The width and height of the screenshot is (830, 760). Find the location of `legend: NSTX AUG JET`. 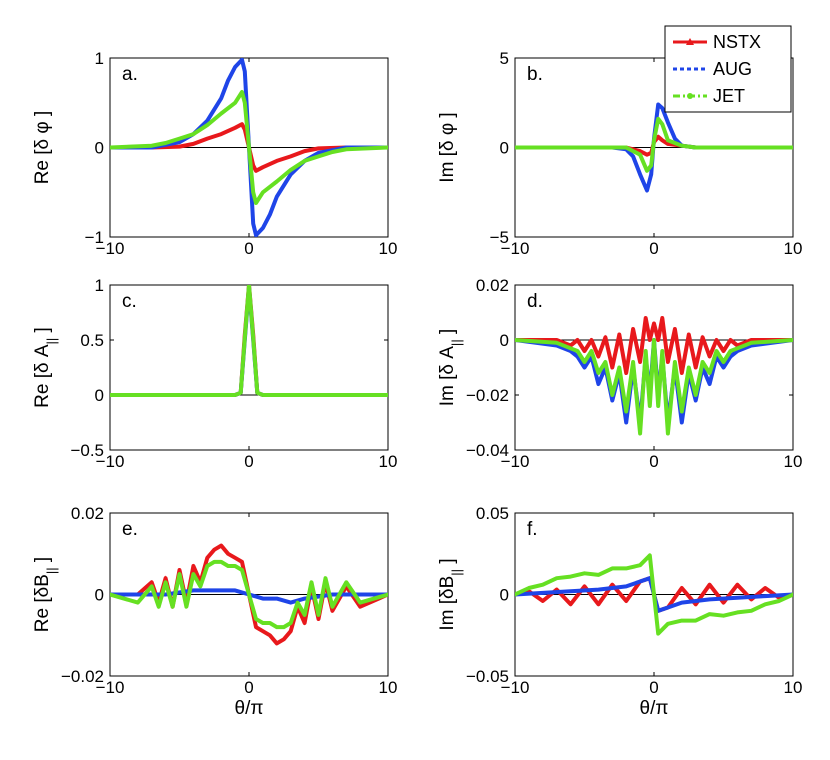

legend: NSTX AUG JET is located at coordinates (728, 69).